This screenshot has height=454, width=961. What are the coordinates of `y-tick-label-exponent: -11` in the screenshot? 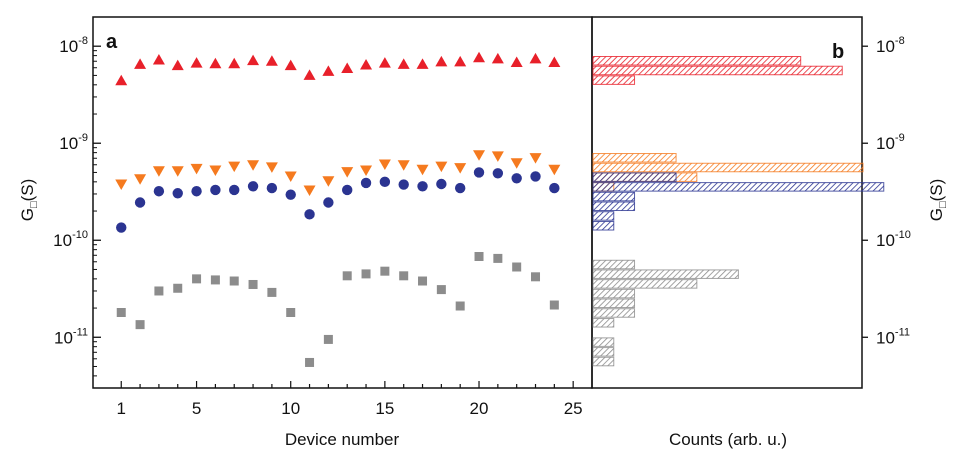 It's located at (80, 332).